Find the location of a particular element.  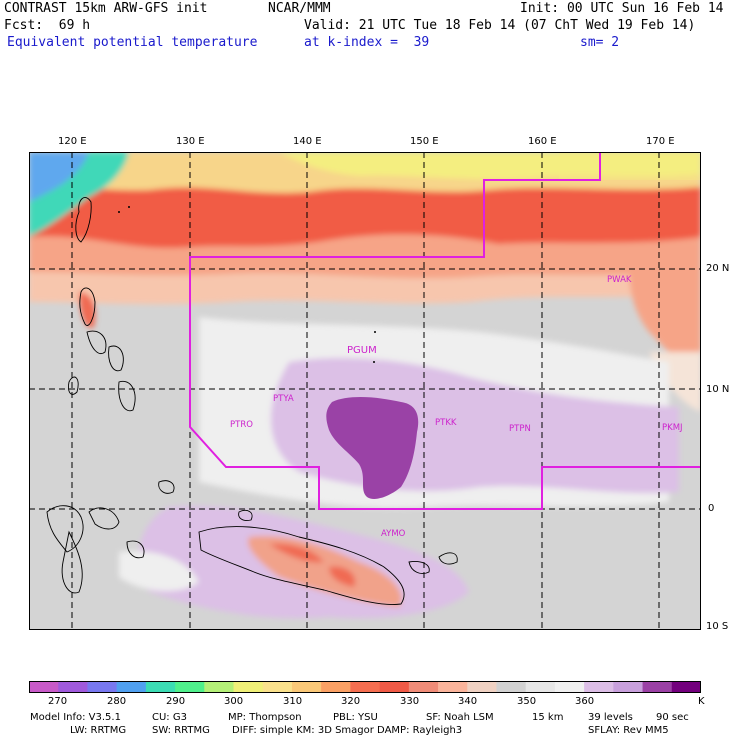

lat-label-10s: 10 S is located at coordinates (717, 626).